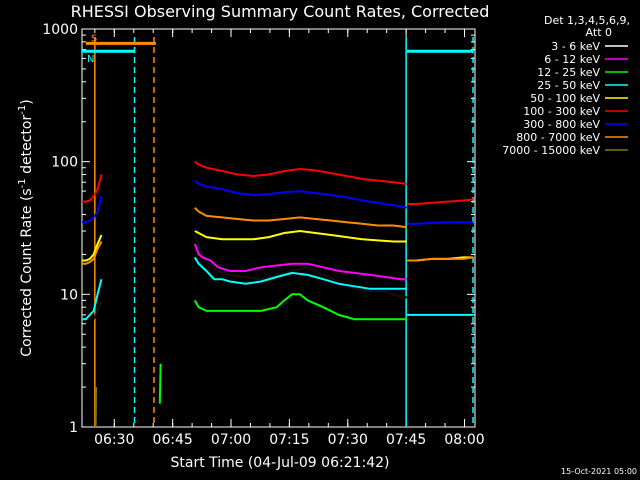 The height and width of the screenshot is (480, 640). Describe the element at coordinates (60, 30) in the screenshot. I see `y-tick-label: 1000` at that location.